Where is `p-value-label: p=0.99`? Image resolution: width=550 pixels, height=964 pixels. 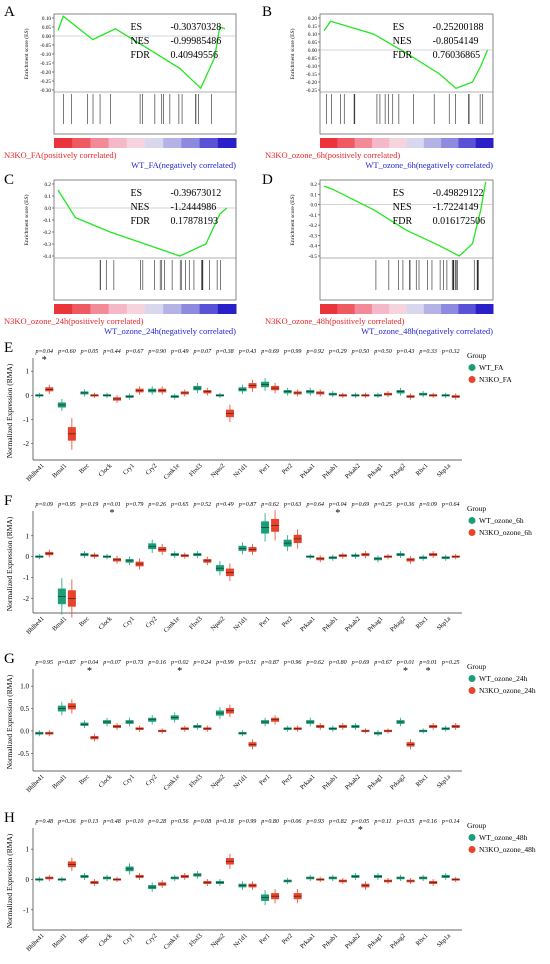
p-value-label: p=0.99 is located at coordinates (247, 822).